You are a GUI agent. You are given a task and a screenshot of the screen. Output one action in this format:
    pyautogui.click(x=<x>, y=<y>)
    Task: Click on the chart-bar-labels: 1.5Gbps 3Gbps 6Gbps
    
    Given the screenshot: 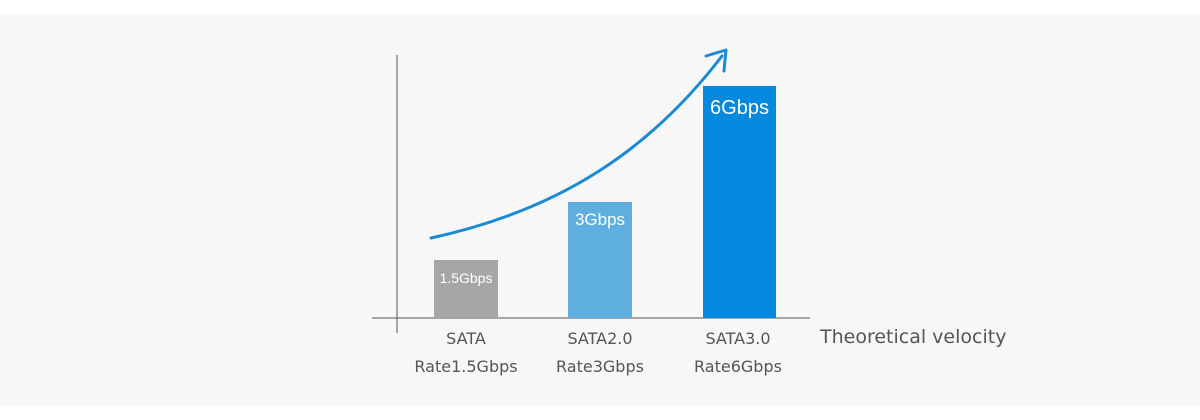 What is the action you would take?
    pyautogui.click(x=604, y=191)
    